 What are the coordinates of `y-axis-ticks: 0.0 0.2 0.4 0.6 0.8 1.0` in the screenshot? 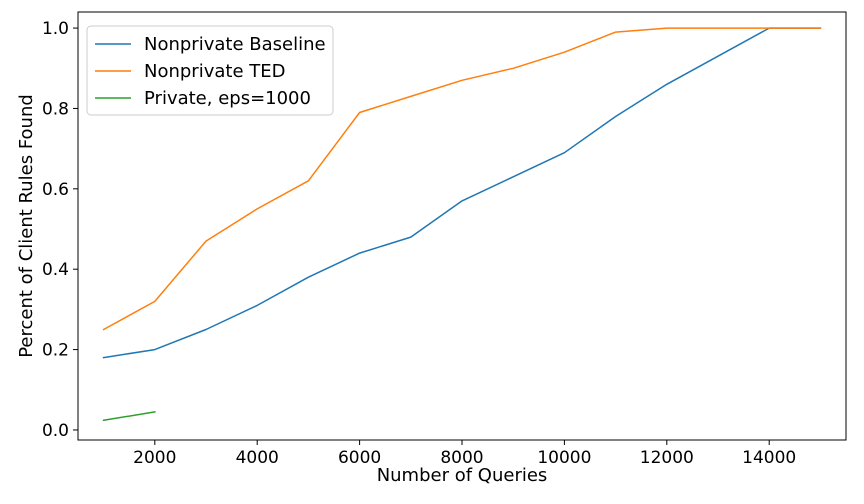 It's located at (60, 230).